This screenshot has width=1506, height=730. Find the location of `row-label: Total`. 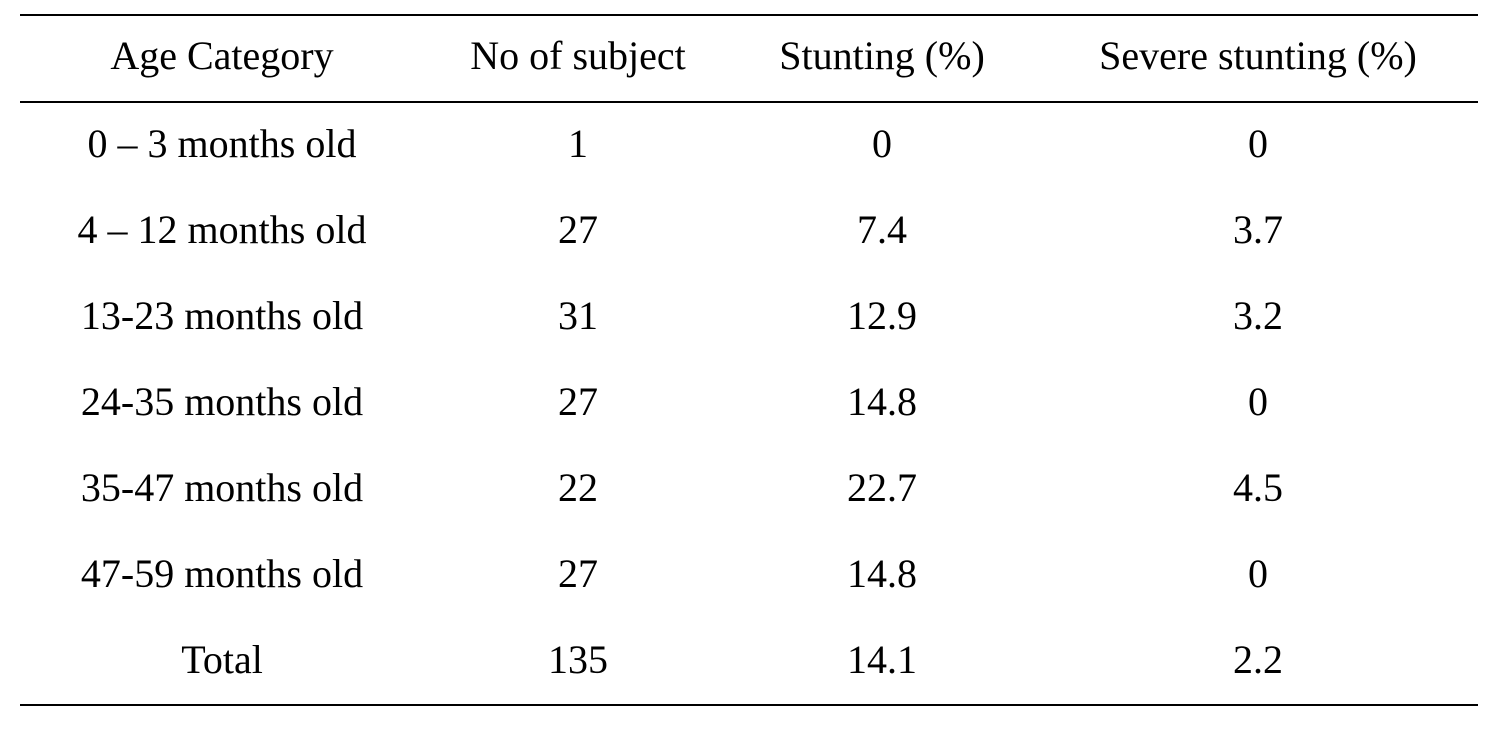

row-label: Total is located at coordinates (222, 659).